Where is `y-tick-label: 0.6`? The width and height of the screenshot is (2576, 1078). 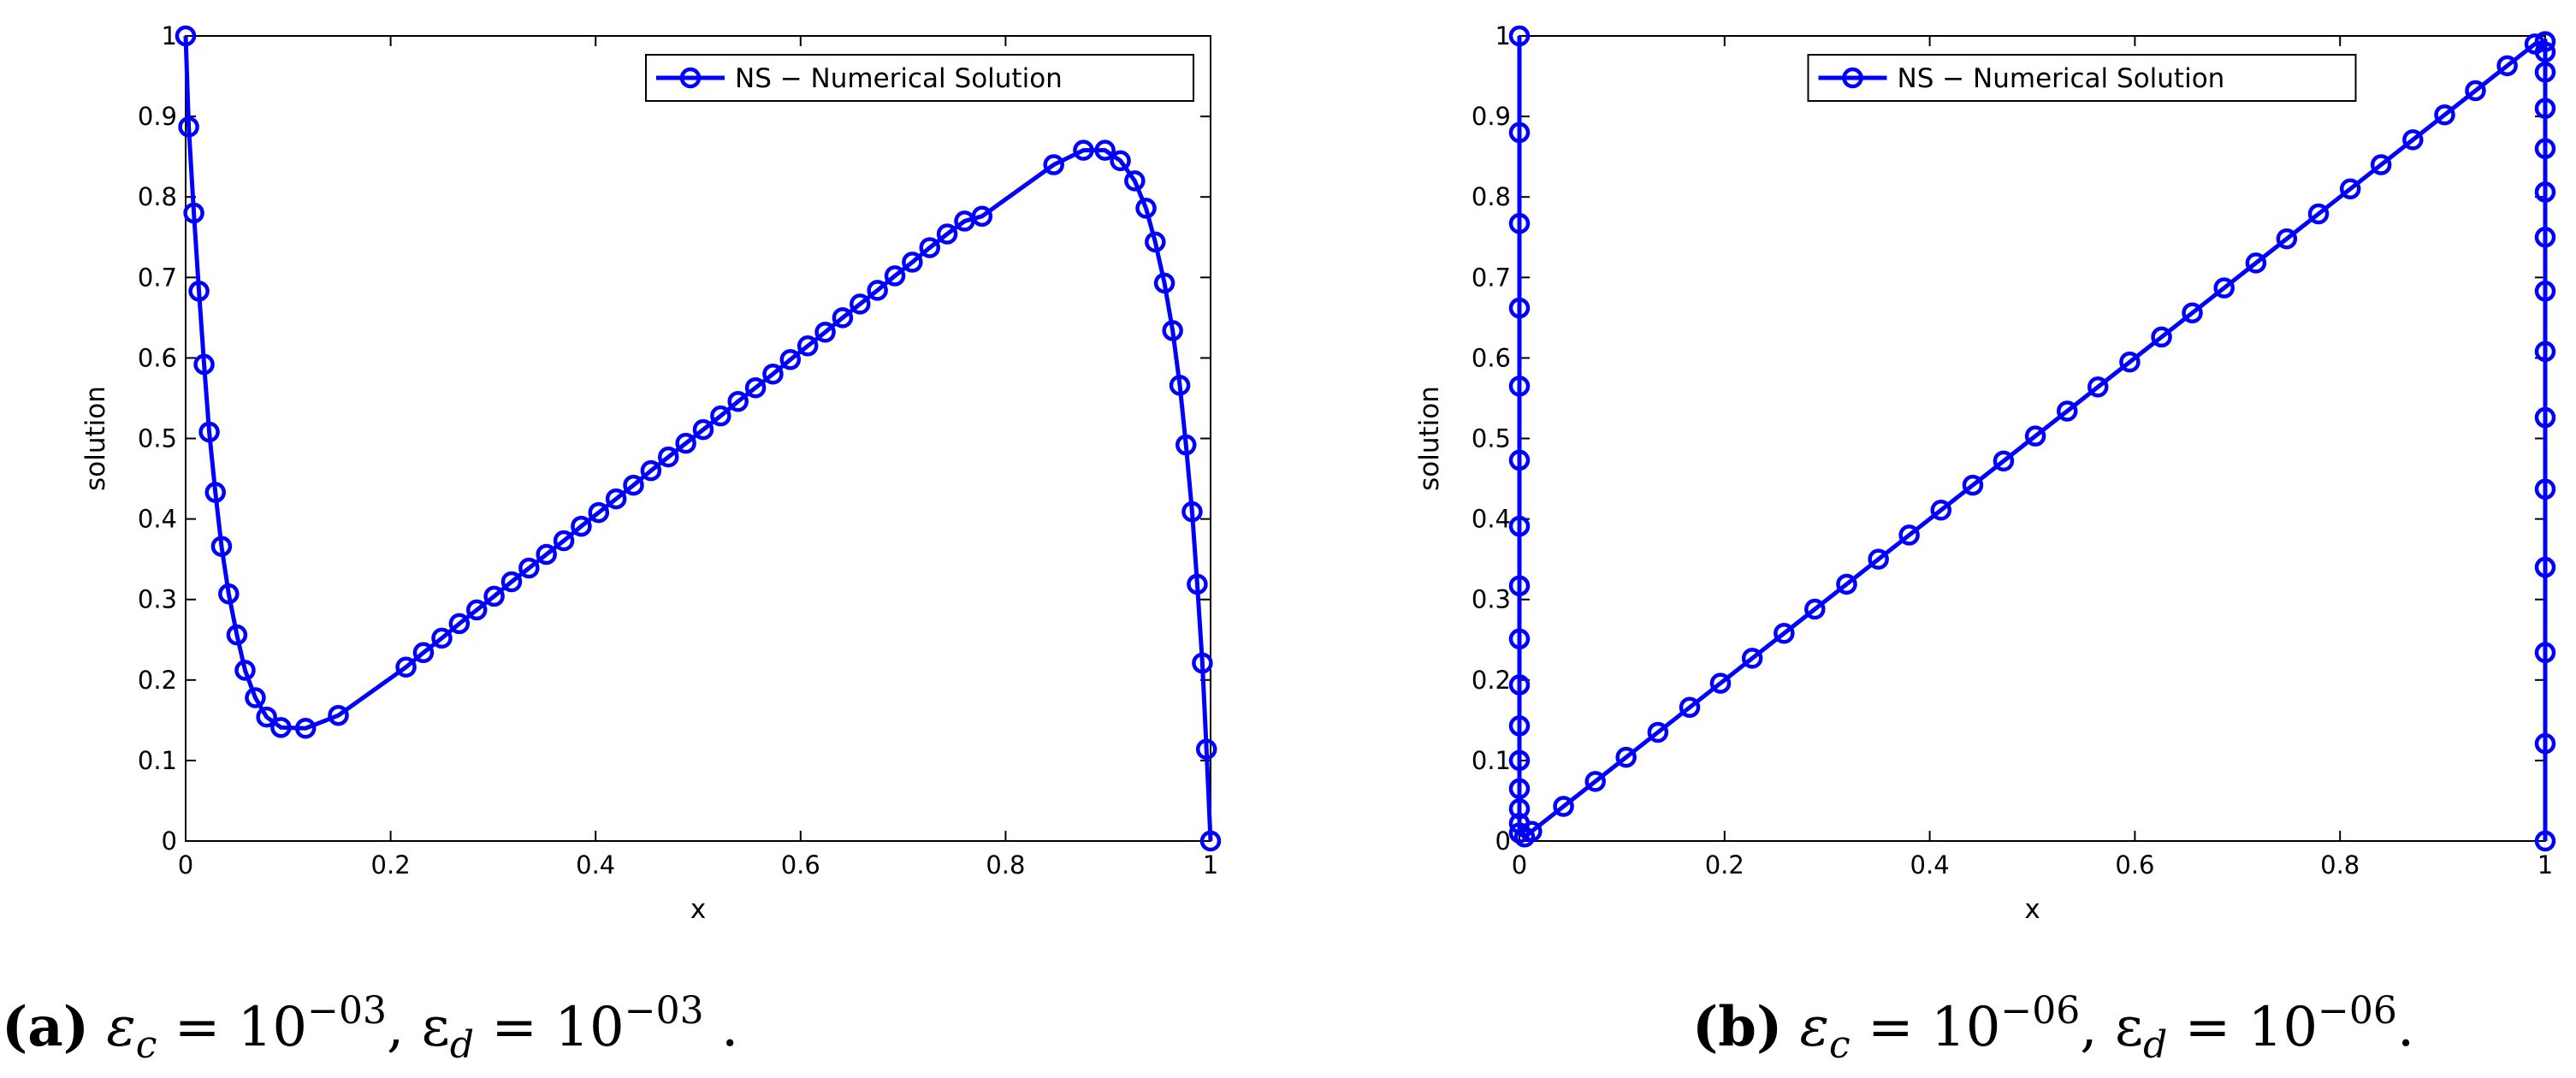 y-tick-label: 0.6 is located at coordinates (1491, 357).